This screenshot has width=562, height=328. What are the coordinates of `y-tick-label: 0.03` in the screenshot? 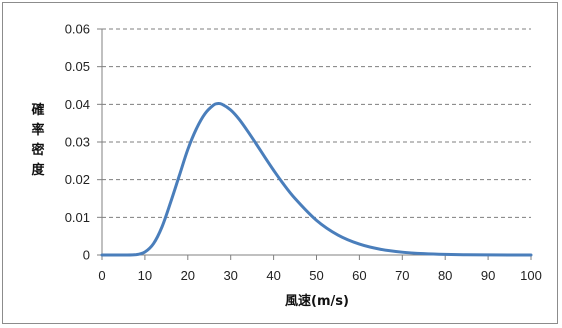 It's located at (77, 142).